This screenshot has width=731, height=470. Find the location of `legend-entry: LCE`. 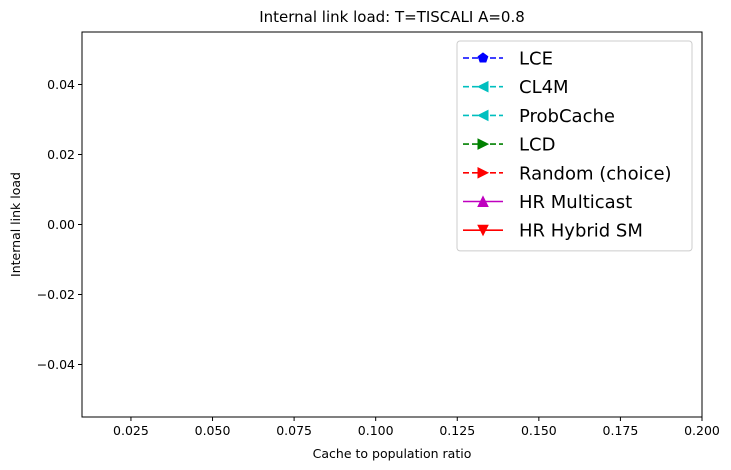

legend-entry: LCE is located at coordinates (508, 59).